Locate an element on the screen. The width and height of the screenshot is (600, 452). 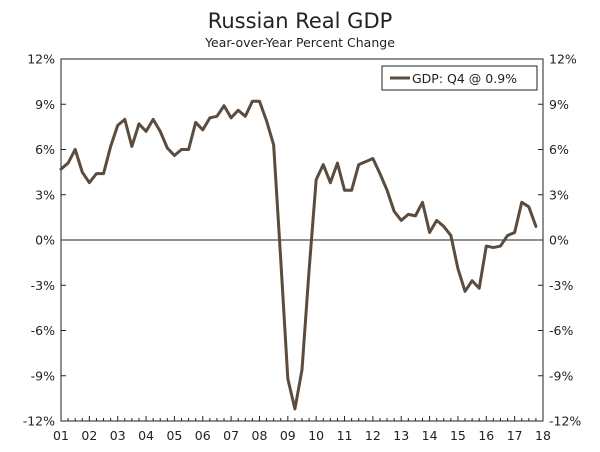
y-tick-label-left: -12% is located at coordinates (39, 421).